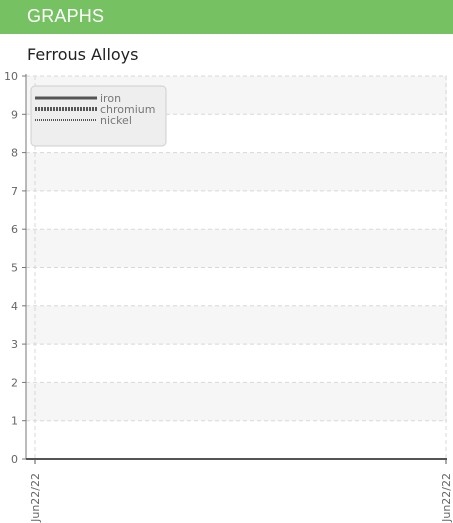 This screenshot has height=523, width=453. Describe the element at coordinates (98, 116) in the screenshot. I see `legend-box` at that location.